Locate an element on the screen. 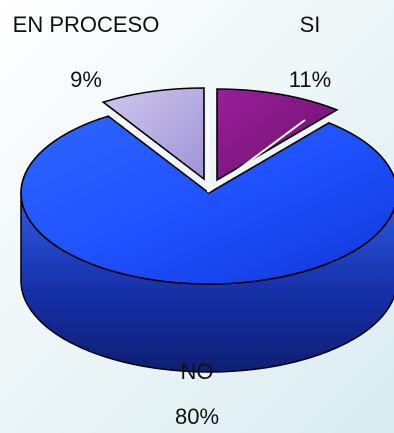 This screenshot has height=433, width=394. slice-label-en-proceso: EN PROCESO is located at coordinates (86, 24).